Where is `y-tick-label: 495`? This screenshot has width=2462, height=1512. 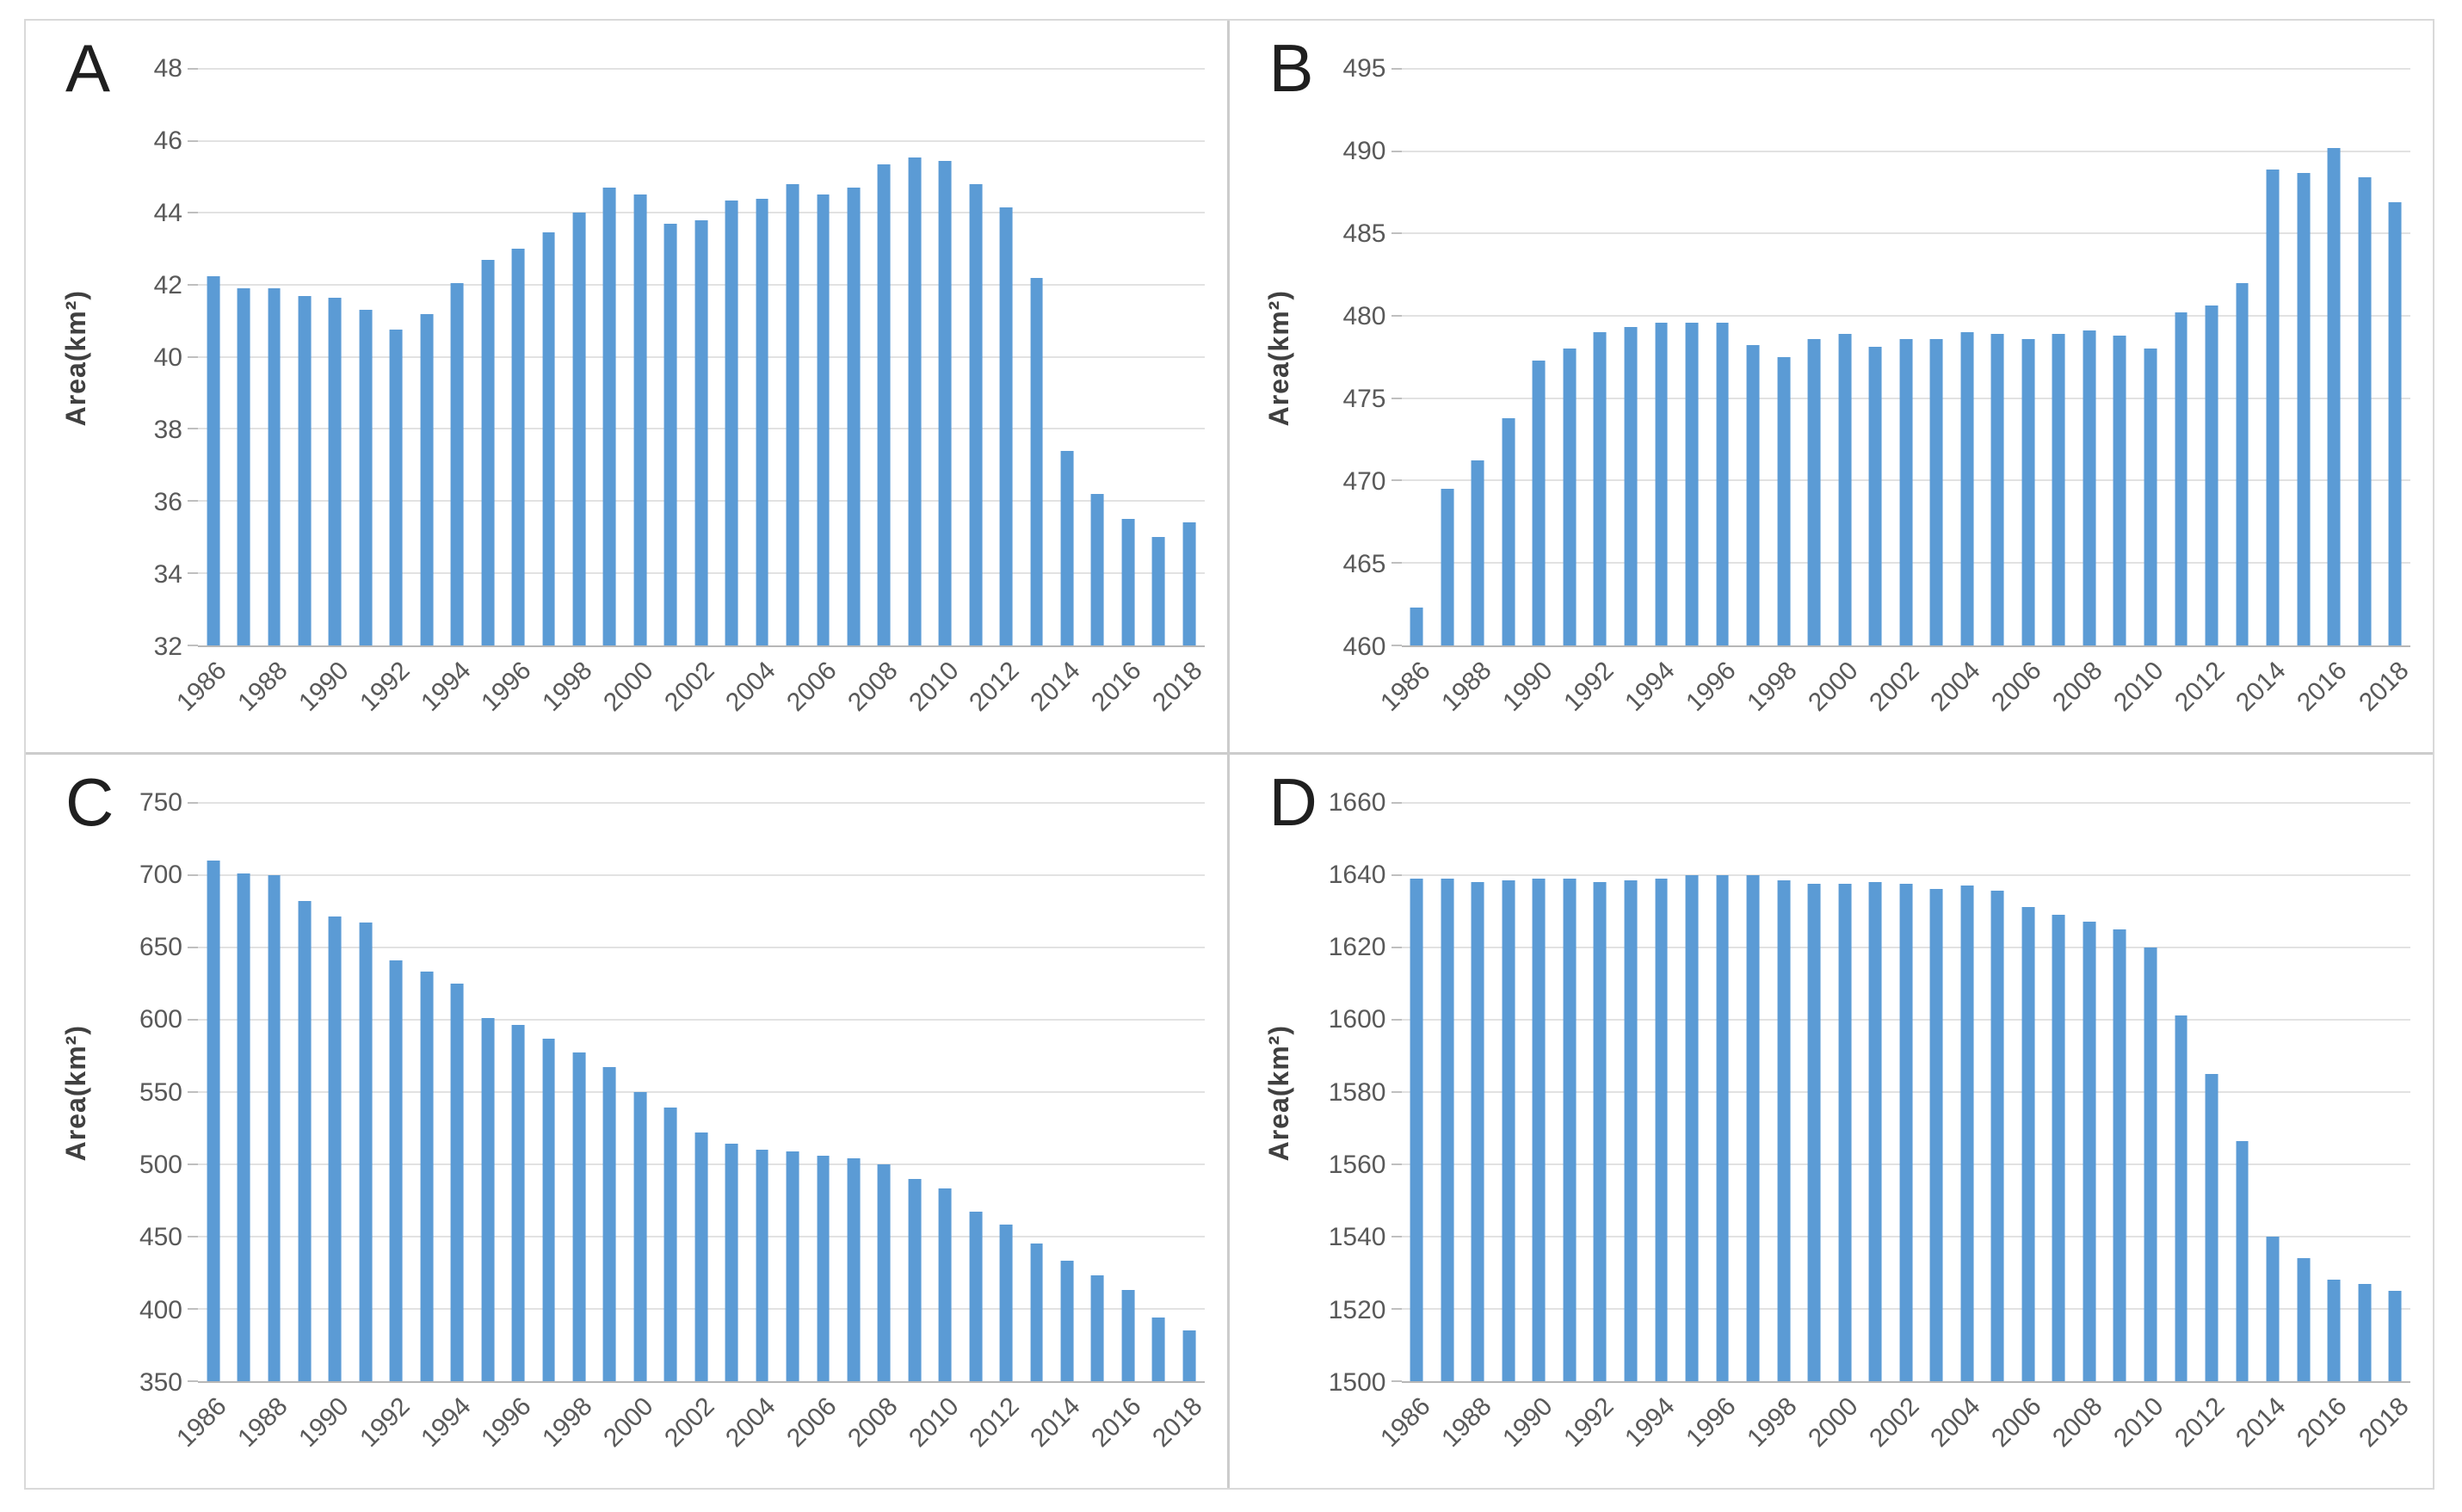 y-tick-label: 495 is located at coordinates (1364, 68).